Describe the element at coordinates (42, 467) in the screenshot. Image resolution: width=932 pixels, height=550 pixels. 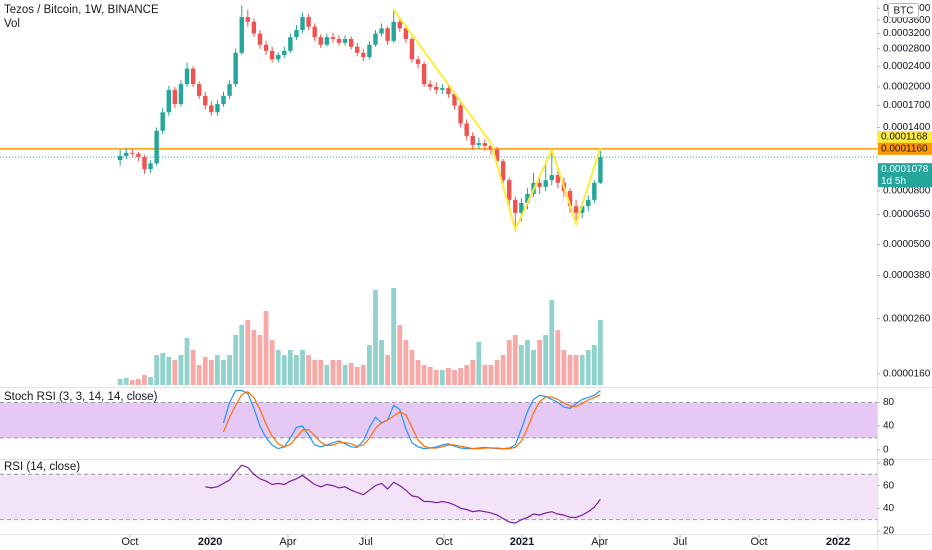
I see `rsi-title: RSI (14, close)` at that location.